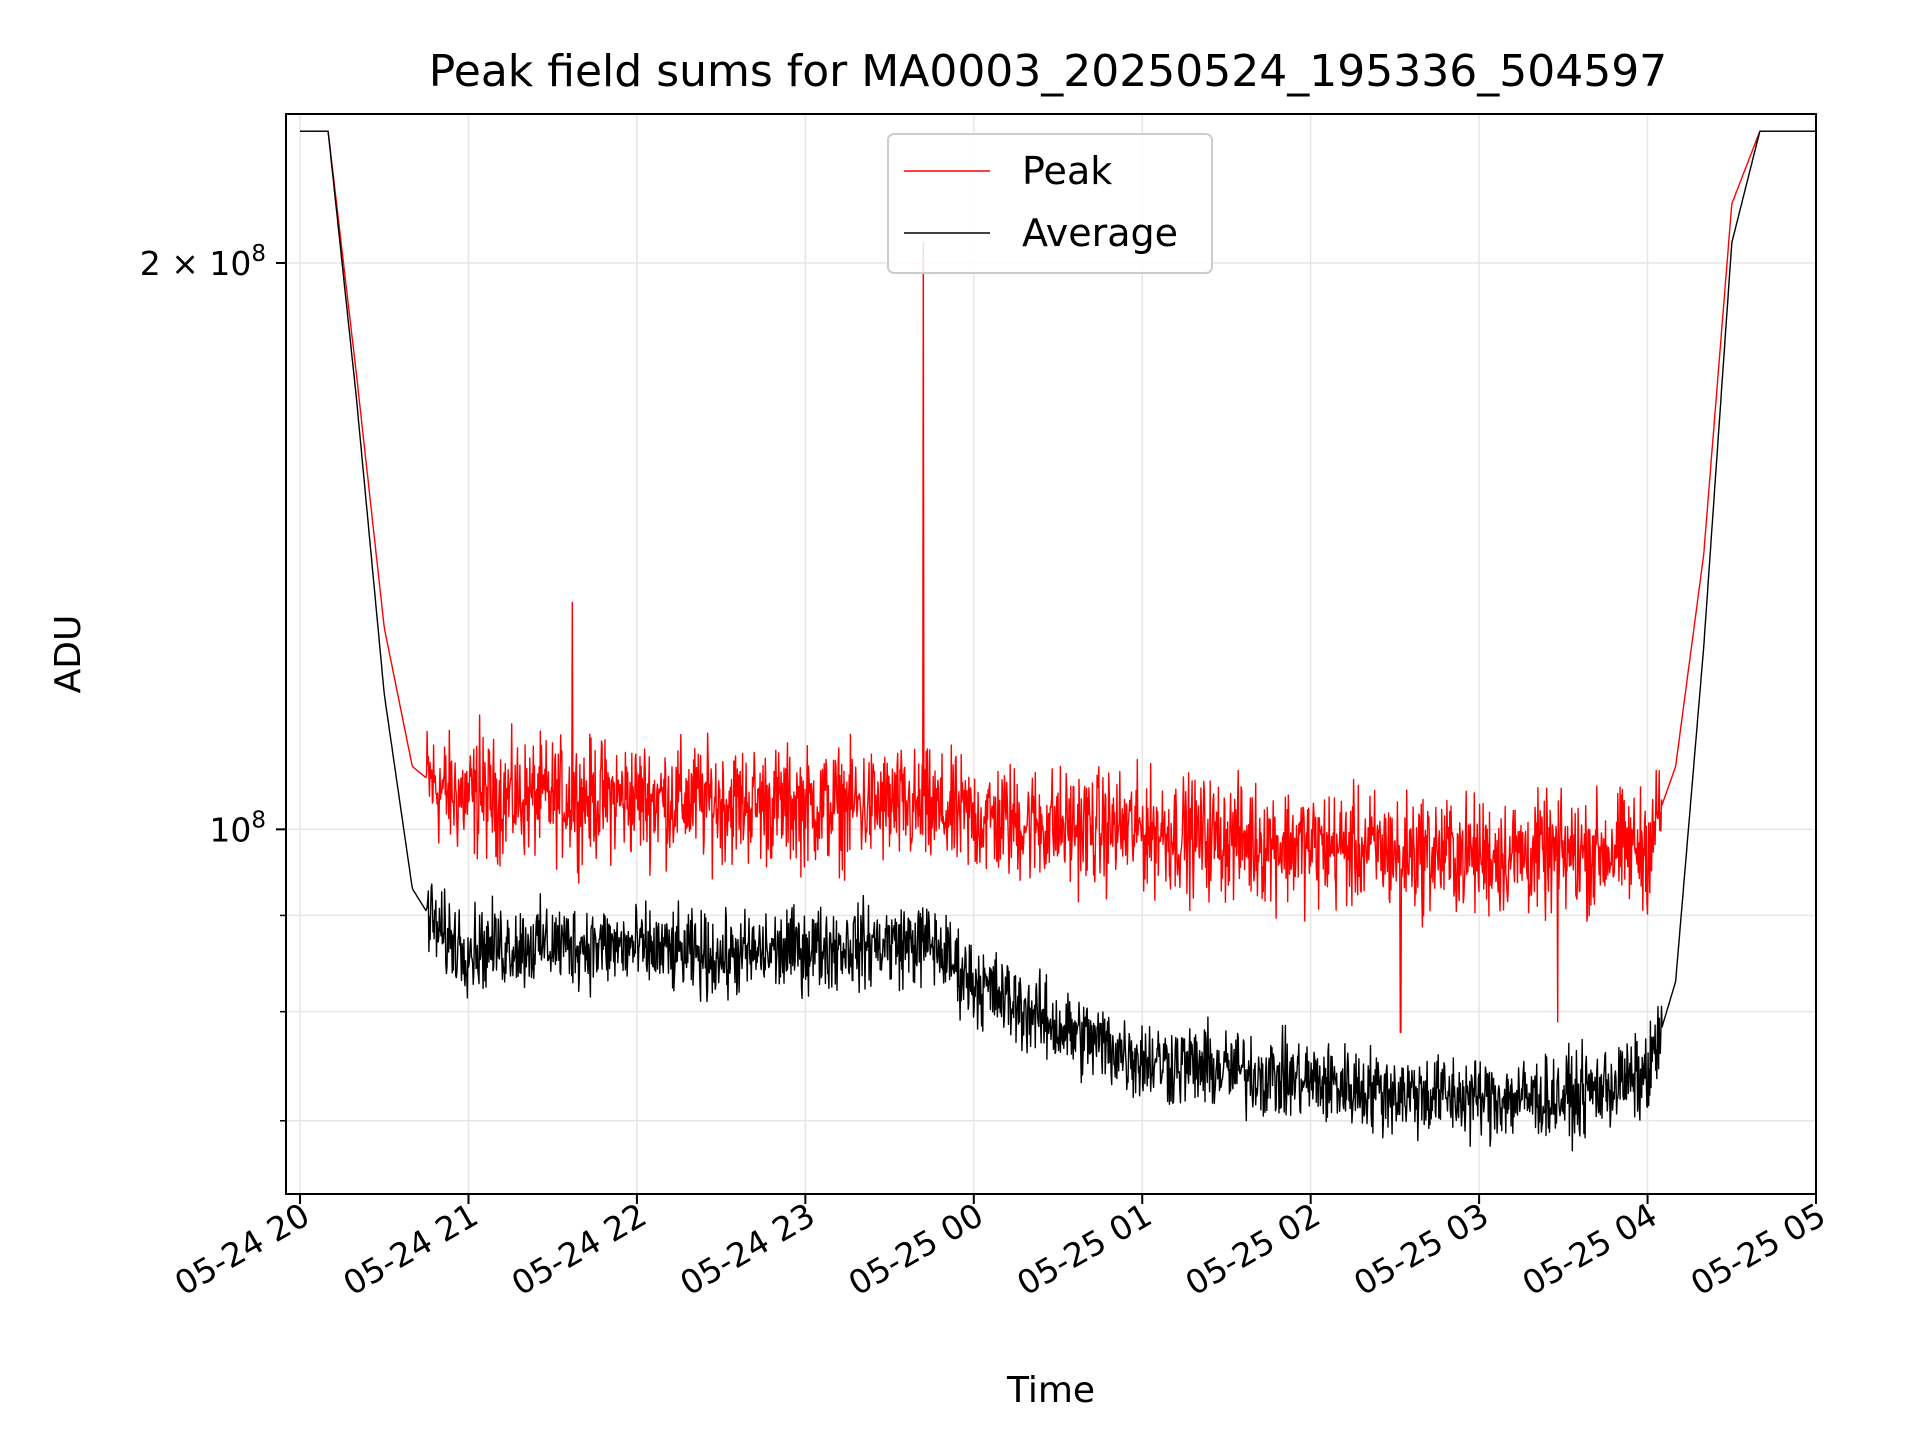 This screenshot has height=1440, width=1920. Describe the element at coordinates (1067, 171) in the screenshot. I see `legend-label-peak: Peak` at that location.